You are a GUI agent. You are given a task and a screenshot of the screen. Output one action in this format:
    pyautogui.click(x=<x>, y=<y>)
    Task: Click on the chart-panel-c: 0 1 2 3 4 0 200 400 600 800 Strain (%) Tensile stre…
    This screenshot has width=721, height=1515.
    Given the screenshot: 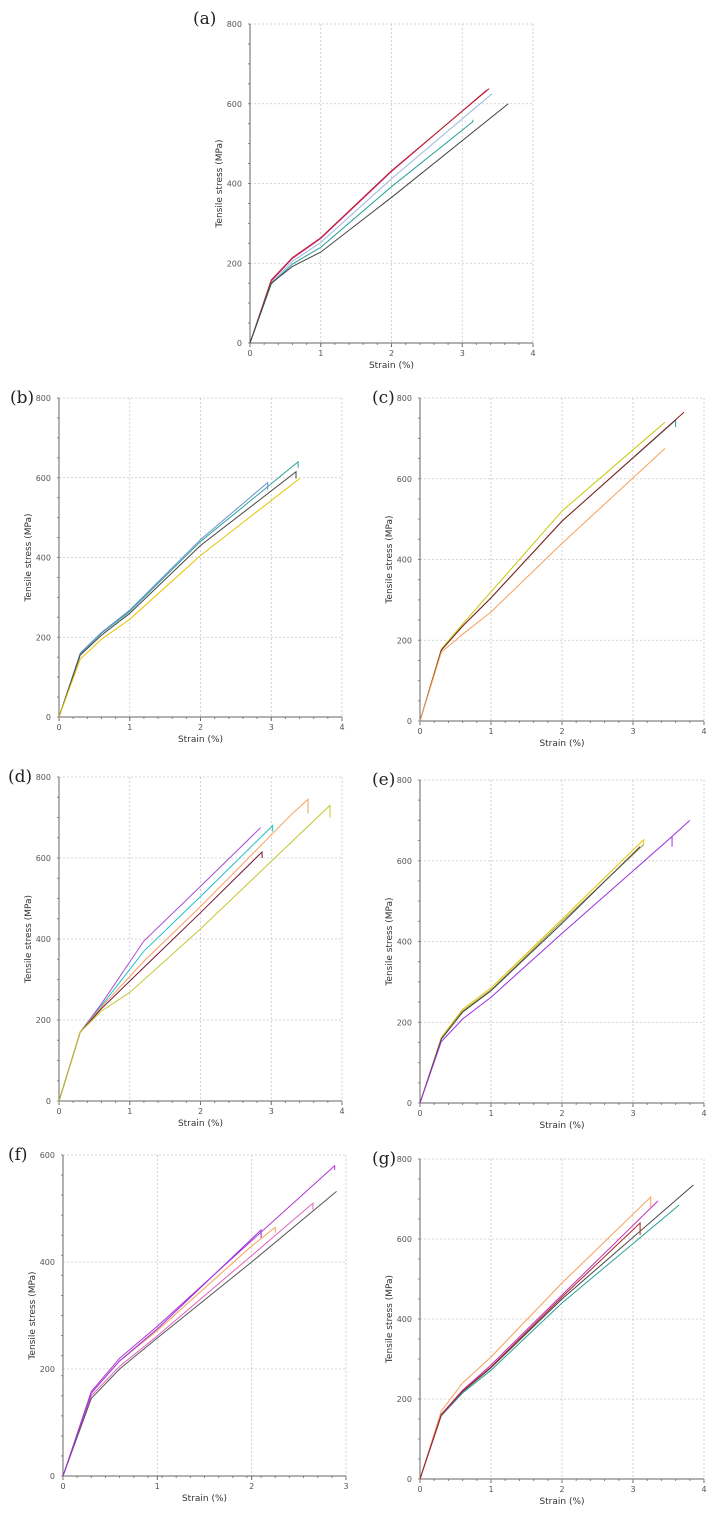 What is the action you would take?
    pyautogui.click(x=539, y=568)
    